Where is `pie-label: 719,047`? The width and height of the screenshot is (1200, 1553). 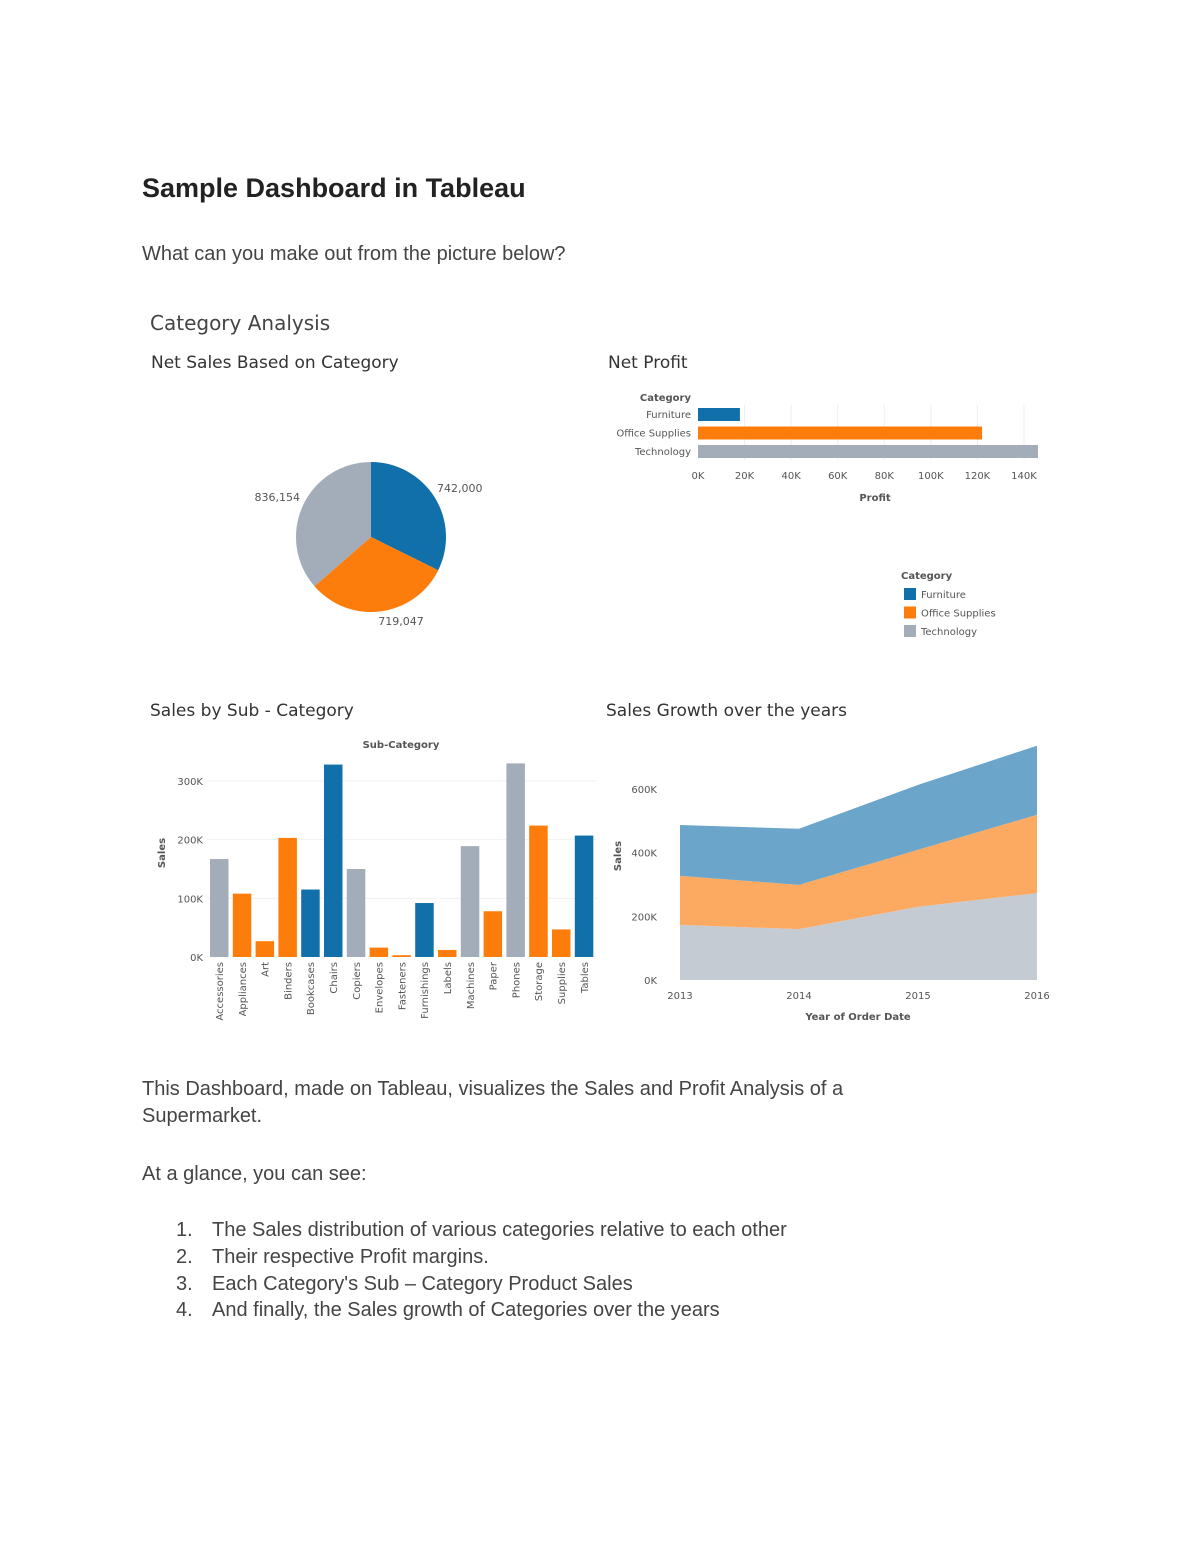 pie-label: 719,047 is located at coordinates (401, 621).